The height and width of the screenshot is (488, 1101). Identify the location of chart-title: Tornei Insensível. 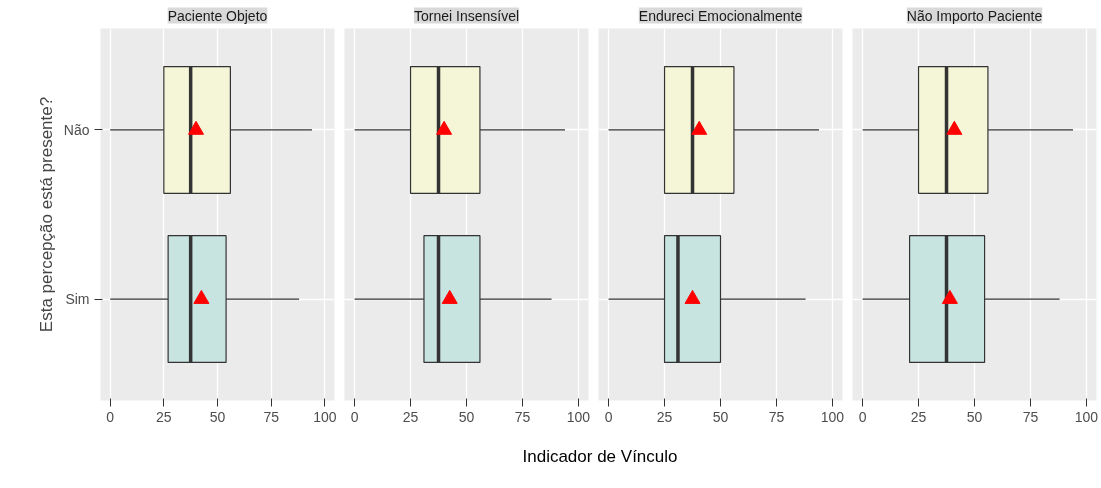
(466, 15).